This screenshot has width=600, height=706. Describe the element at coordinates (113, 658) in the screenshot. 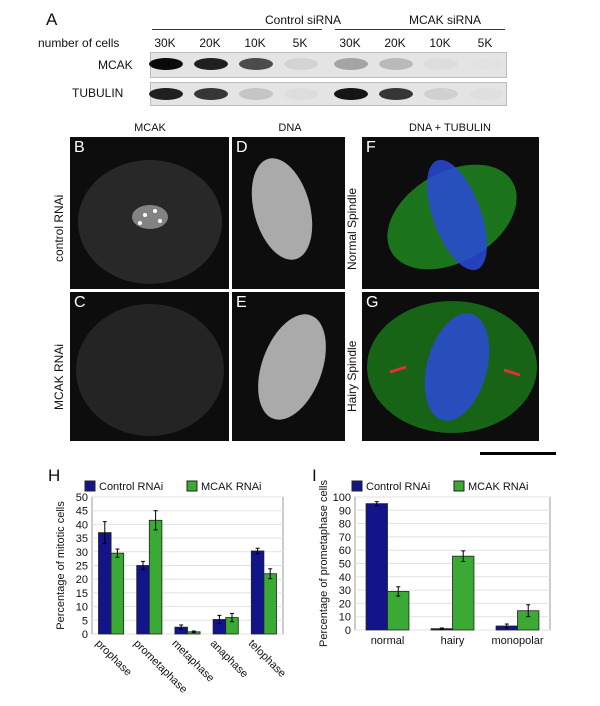

I see `x-tick-label: prophase` at that location.